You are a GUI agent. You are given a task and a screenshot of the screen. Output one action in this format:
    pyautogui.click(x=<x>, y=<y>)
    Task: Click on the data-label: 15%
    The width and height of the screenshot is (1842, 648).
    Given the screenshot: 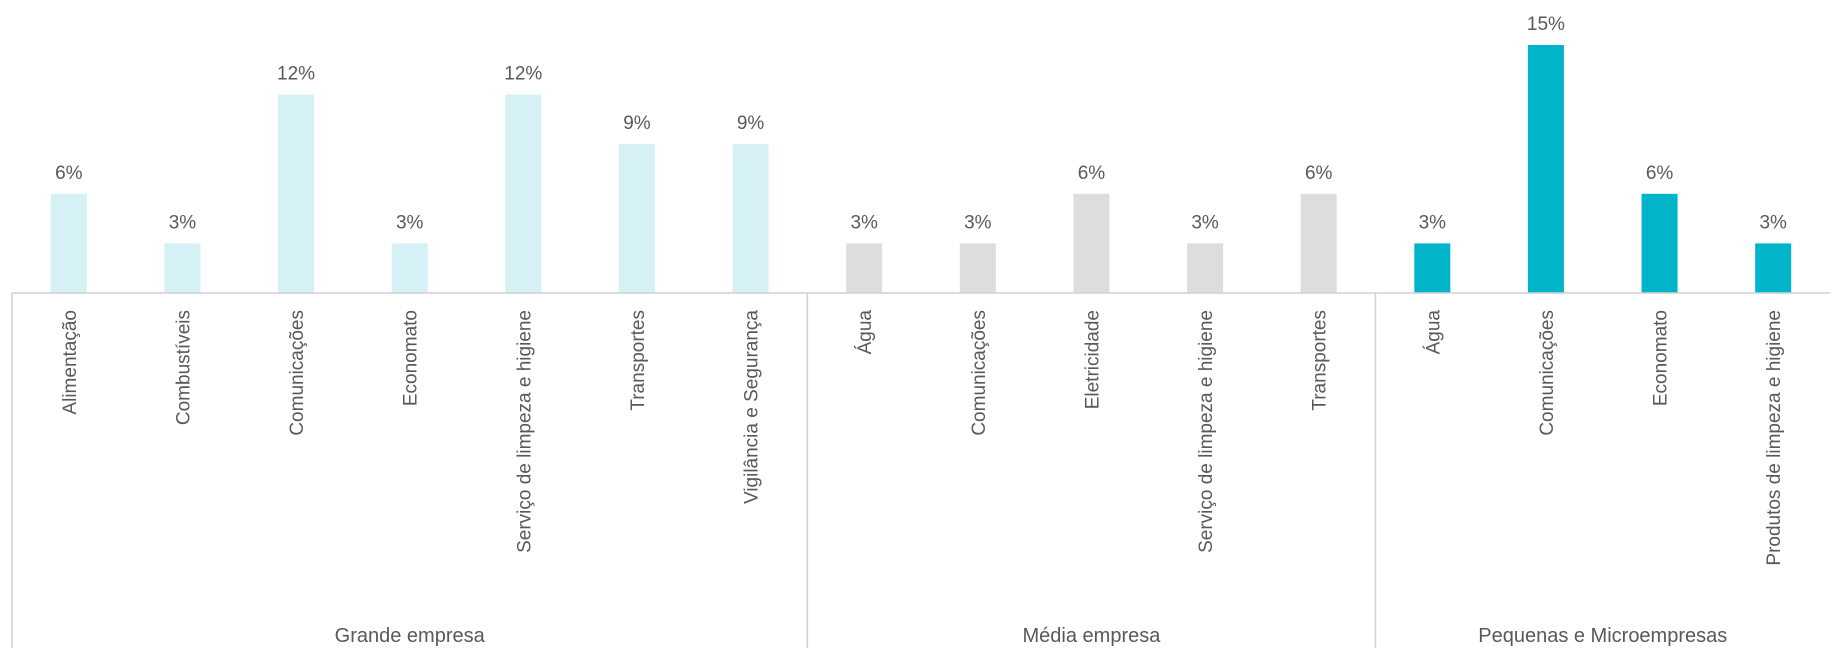 What is the action you would take?
    pyautogui.click(x=1546, y=24)
    